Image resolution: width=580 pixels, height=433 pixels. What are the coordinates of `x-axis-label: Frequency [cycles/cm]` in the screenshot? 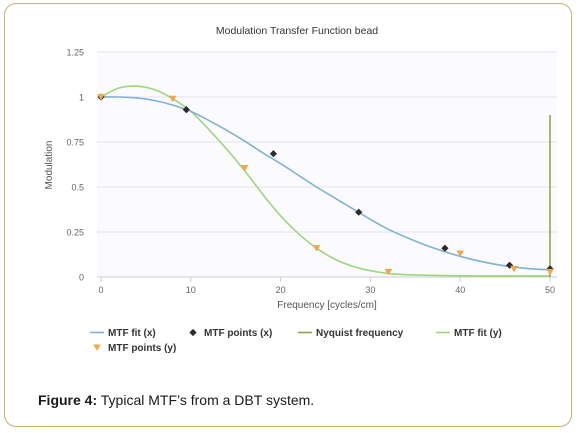 It's located at (327, 305).